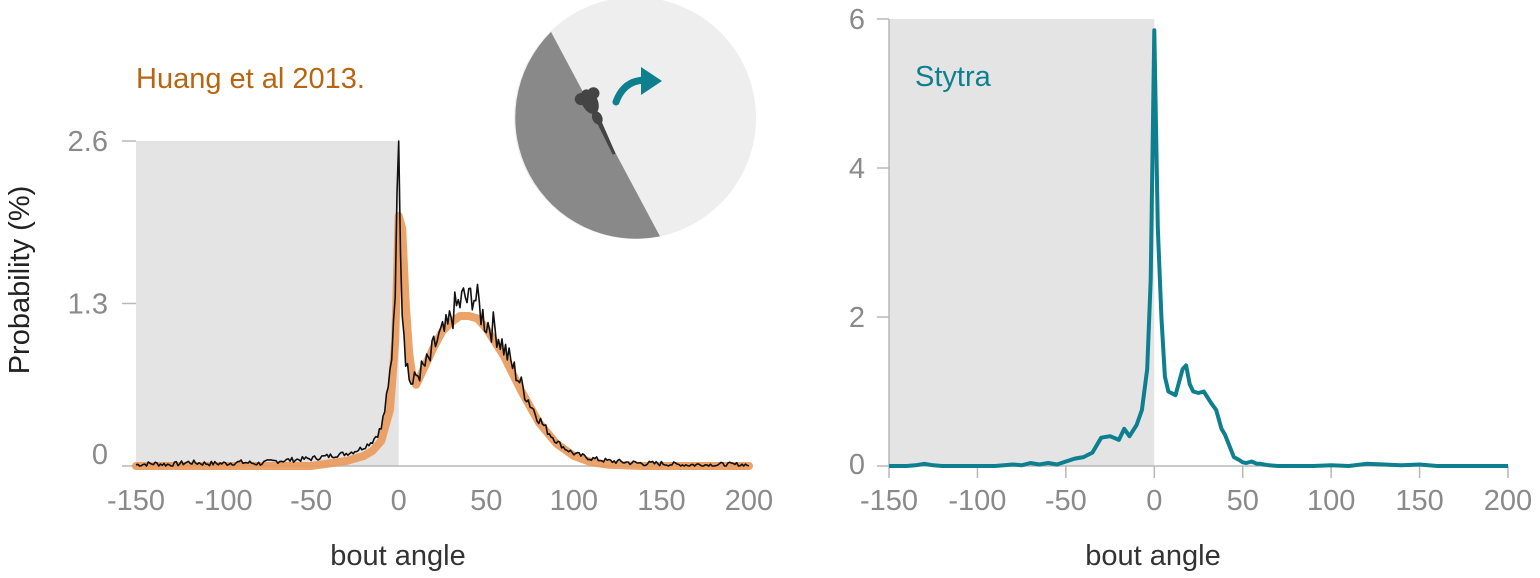  What do you see at coordinates (857, 20) in the screenshot?
I see `y-tick-label: 6` at bounding box center [857, 20].